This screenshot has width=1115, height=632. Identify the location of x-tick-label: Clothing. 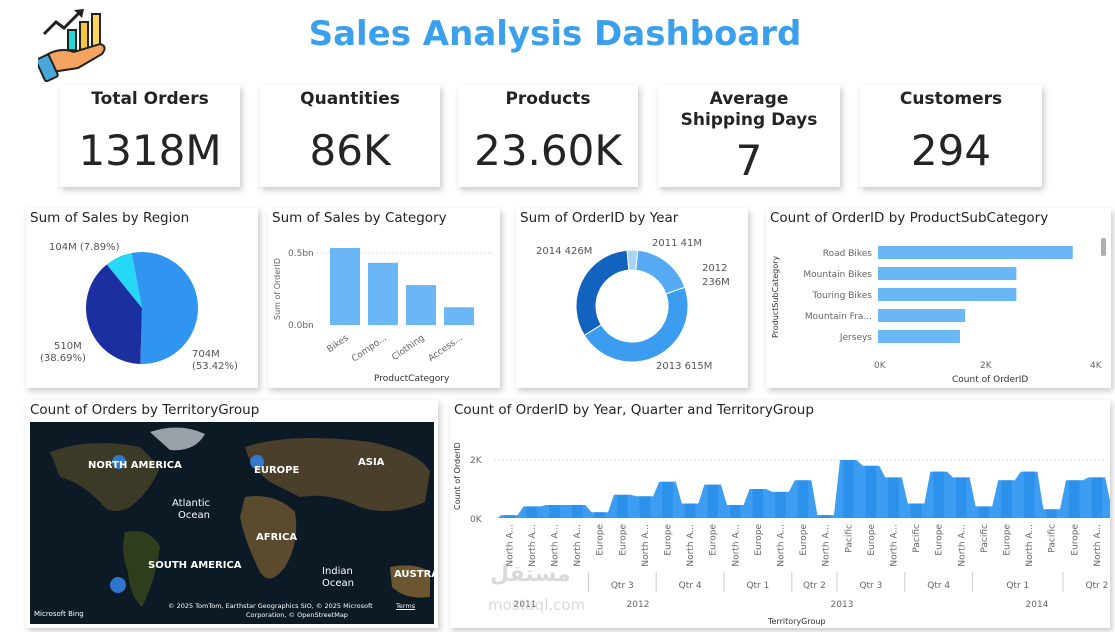
(408, 348).